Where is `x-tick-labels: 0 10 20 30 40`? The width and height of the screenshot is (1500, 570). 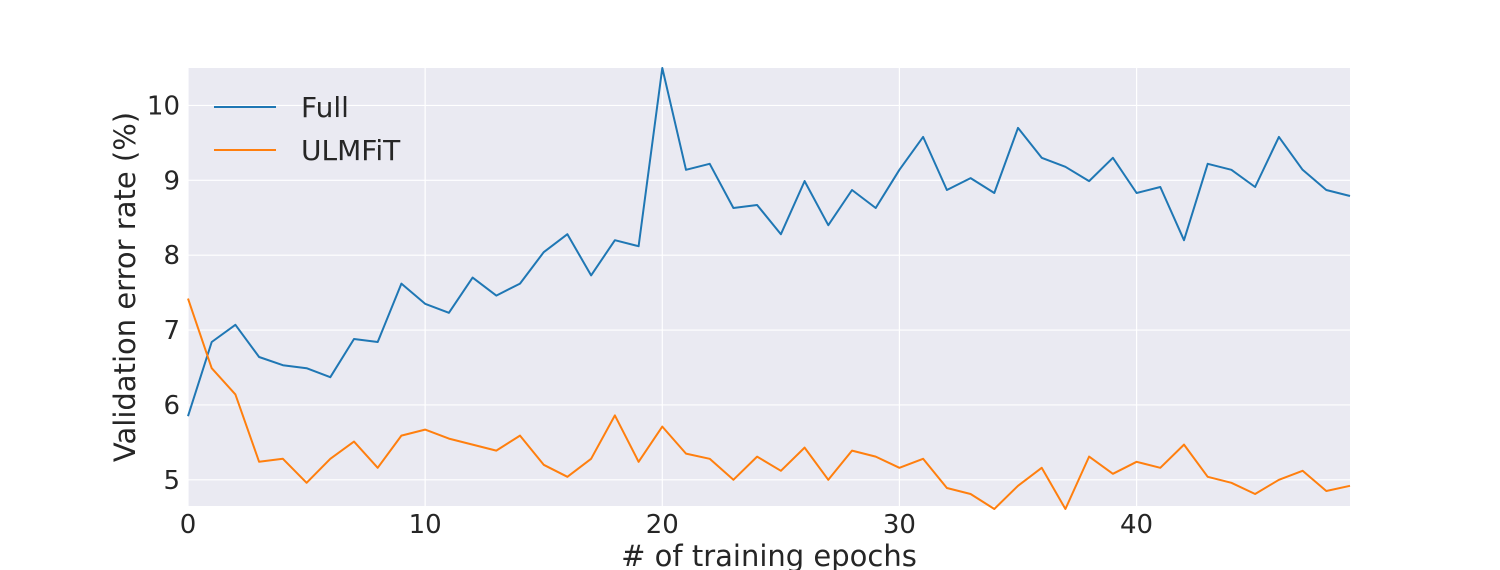
x-tick-labels: 0 10 20 30 40 is located at coordinates (666, 525).